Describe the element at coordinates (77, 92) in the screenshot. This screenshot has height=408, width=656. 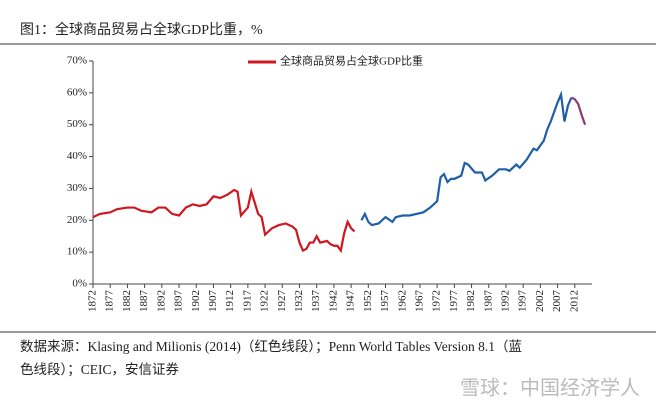
I see `y-tick-label: 60%` at that location.